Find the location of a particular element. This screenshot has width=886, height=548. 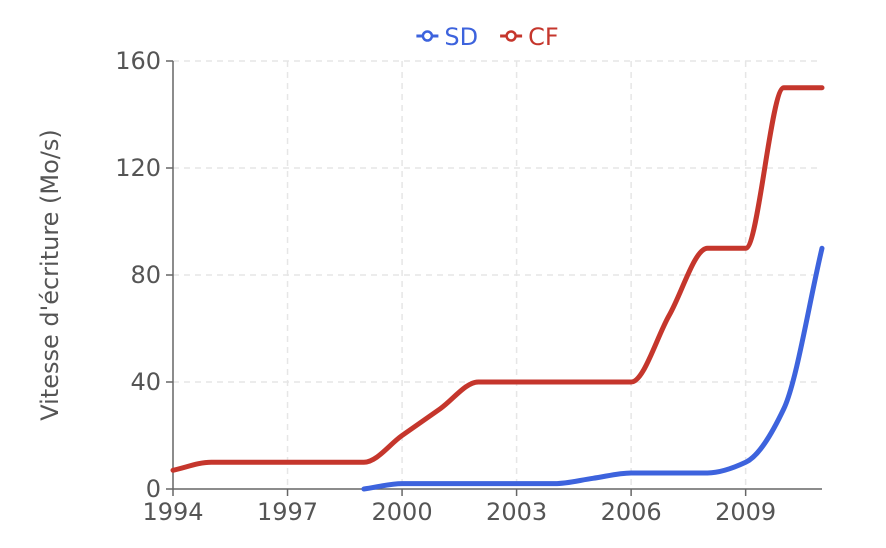

x-tick-label: 2003 is located at coordinates (516, 512).